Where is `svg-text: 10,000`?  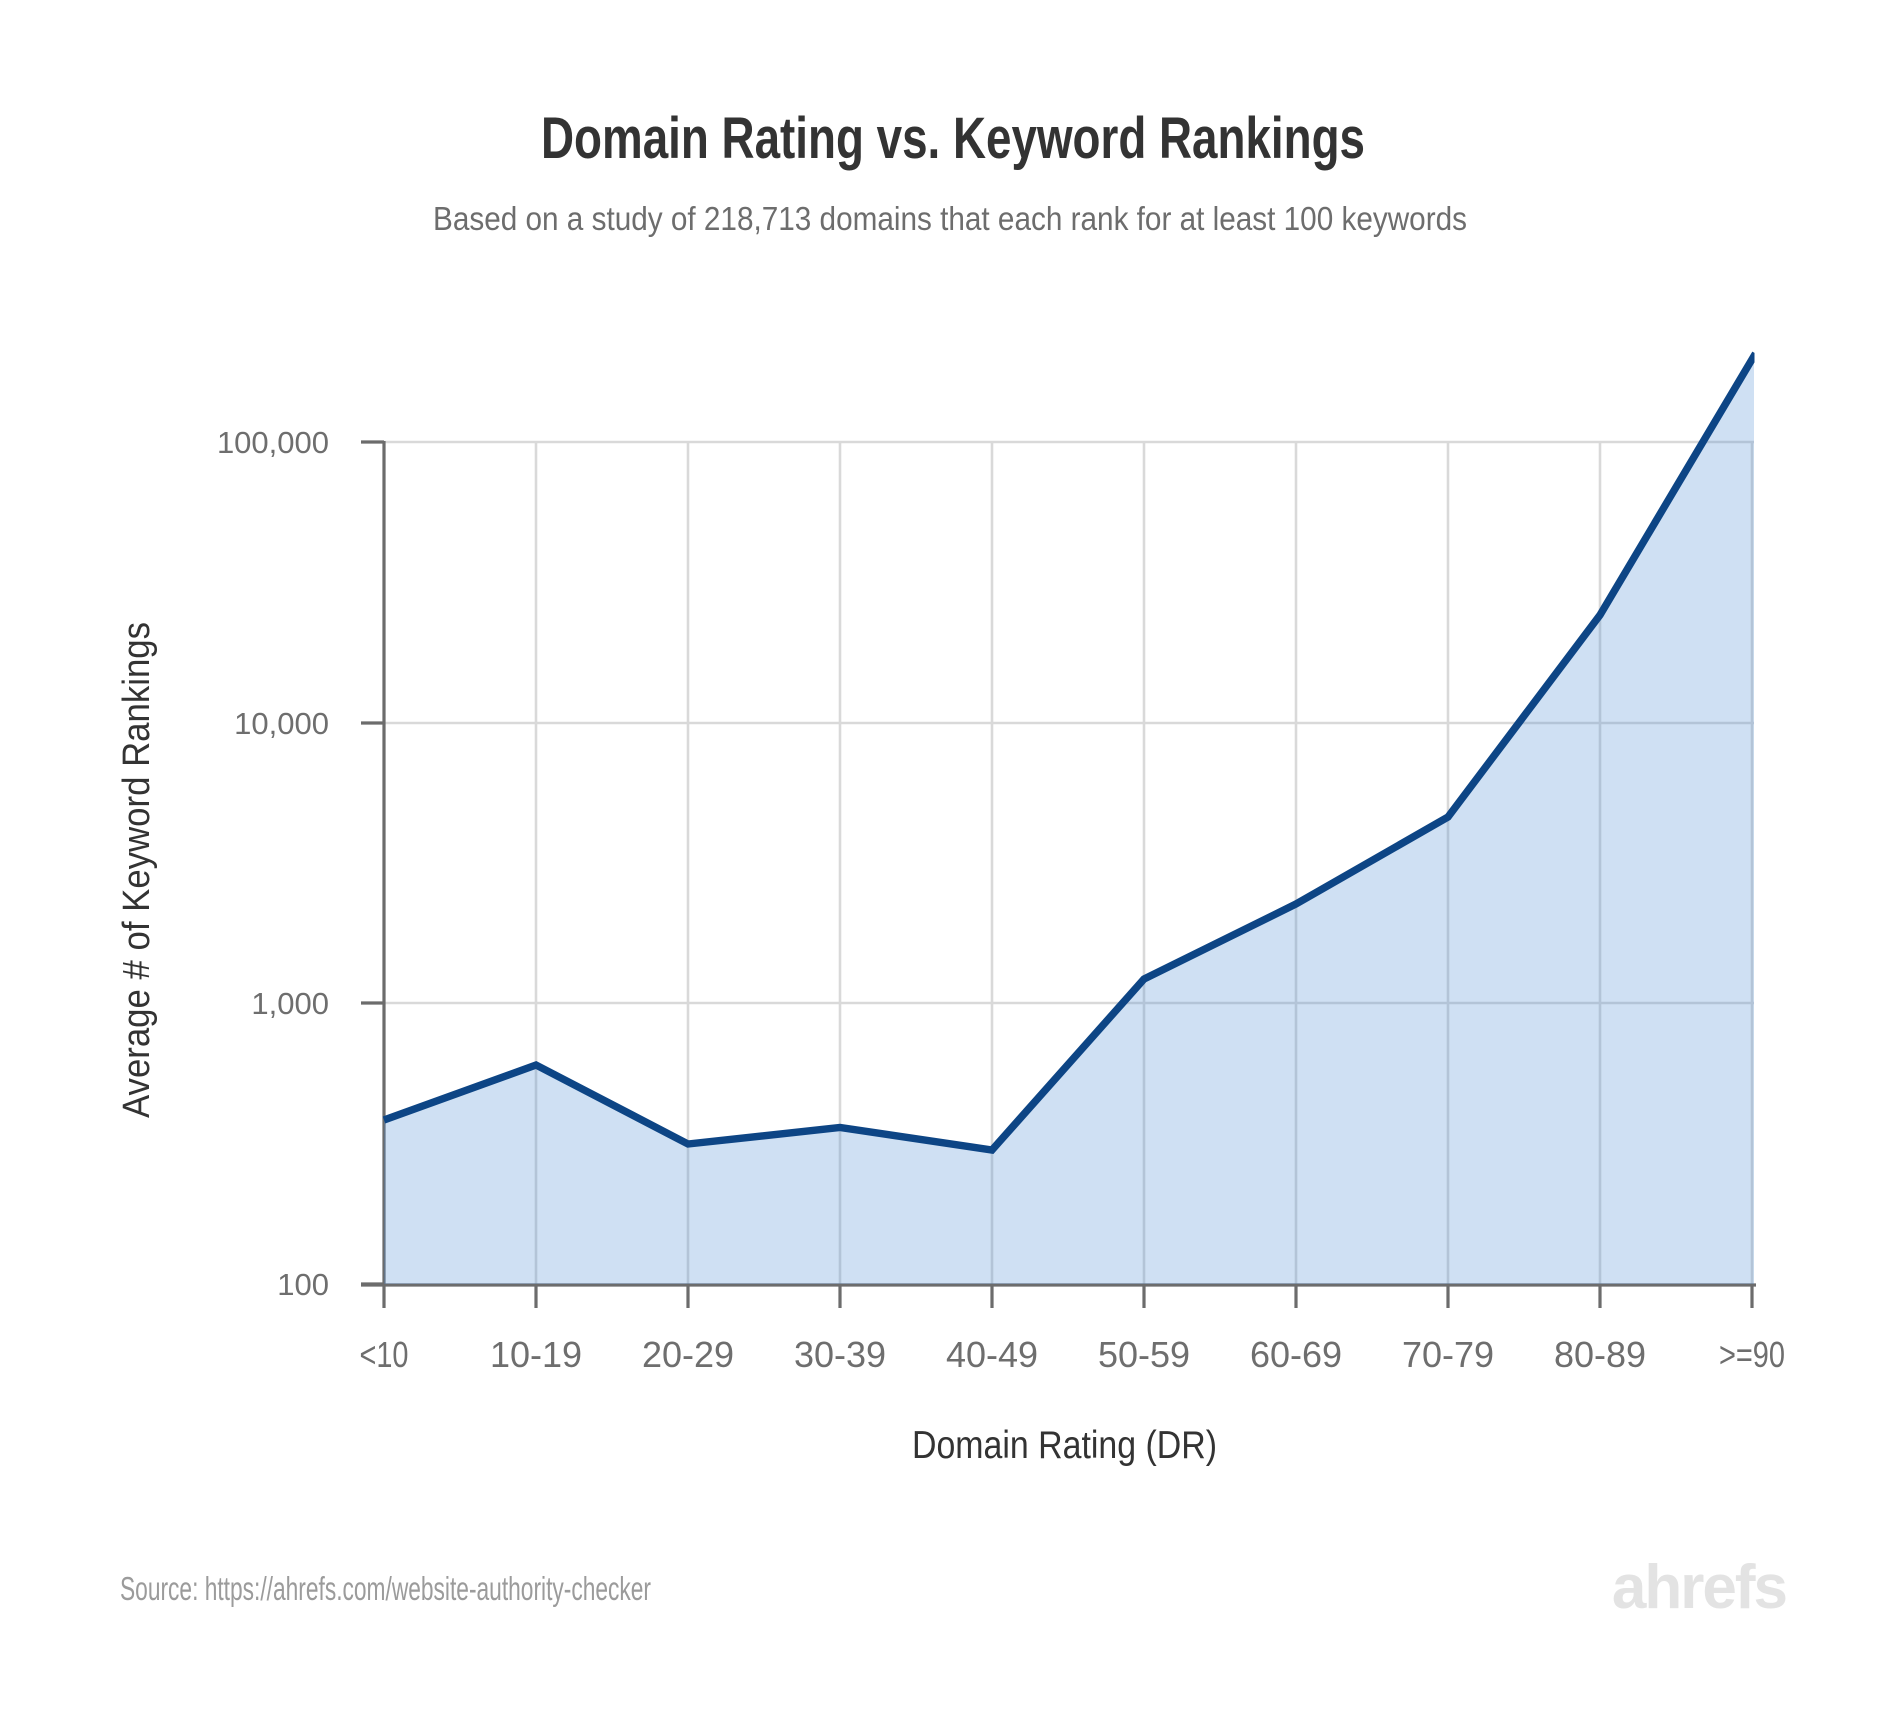
svg-text: 10,000 is located at coordinates (281, 723).